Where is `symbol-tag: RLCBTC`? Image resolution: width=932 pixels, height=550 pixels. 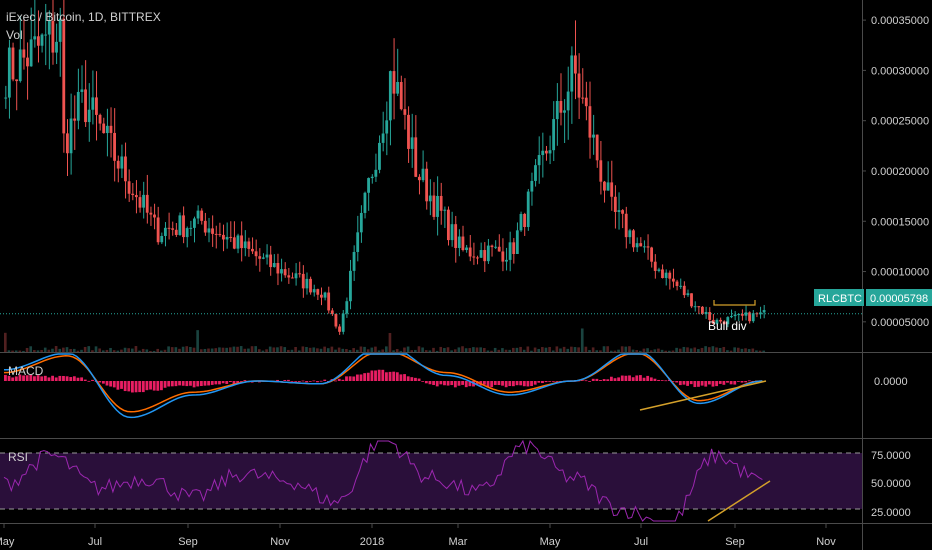 symbol-tag: RLCBTC is located at coordinates (839, 297).